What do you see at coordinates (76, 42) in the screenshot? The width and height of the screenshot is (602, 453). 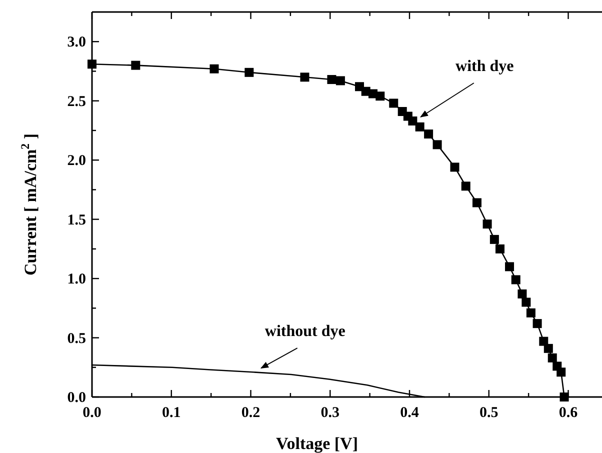 I see `y-tick-label: 3.0` at bounding box center [76, 42].